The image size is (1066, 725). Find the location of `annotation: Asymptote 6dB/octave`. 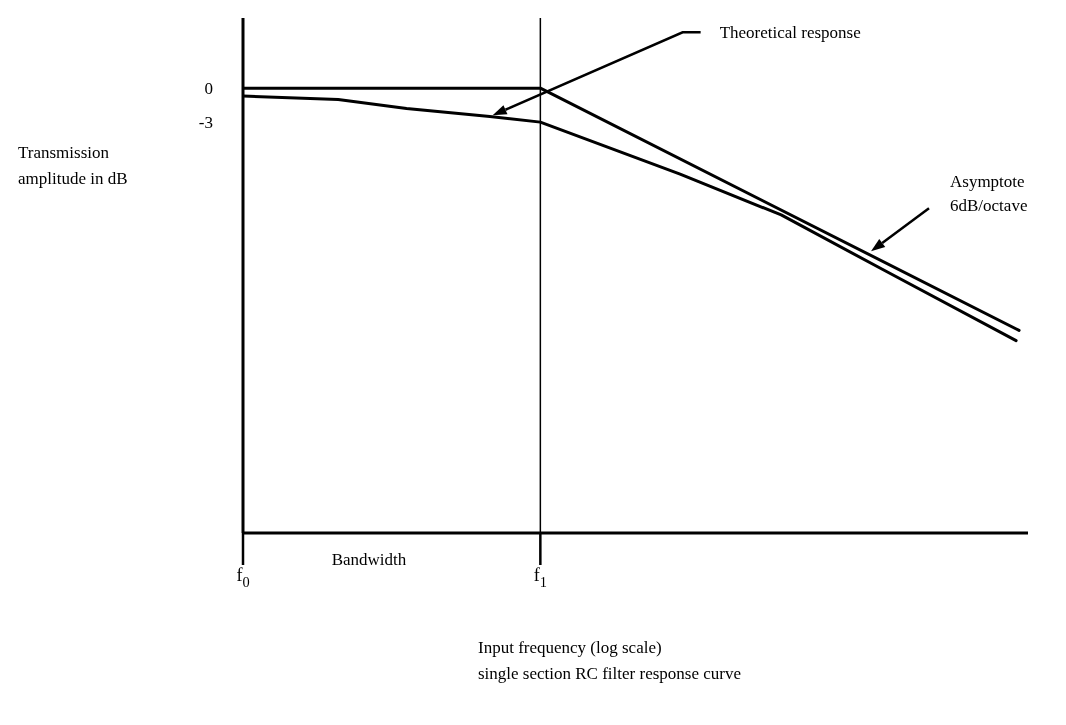

annotation: Asymptote 6dB/octave is located at coordinates (989, 194).